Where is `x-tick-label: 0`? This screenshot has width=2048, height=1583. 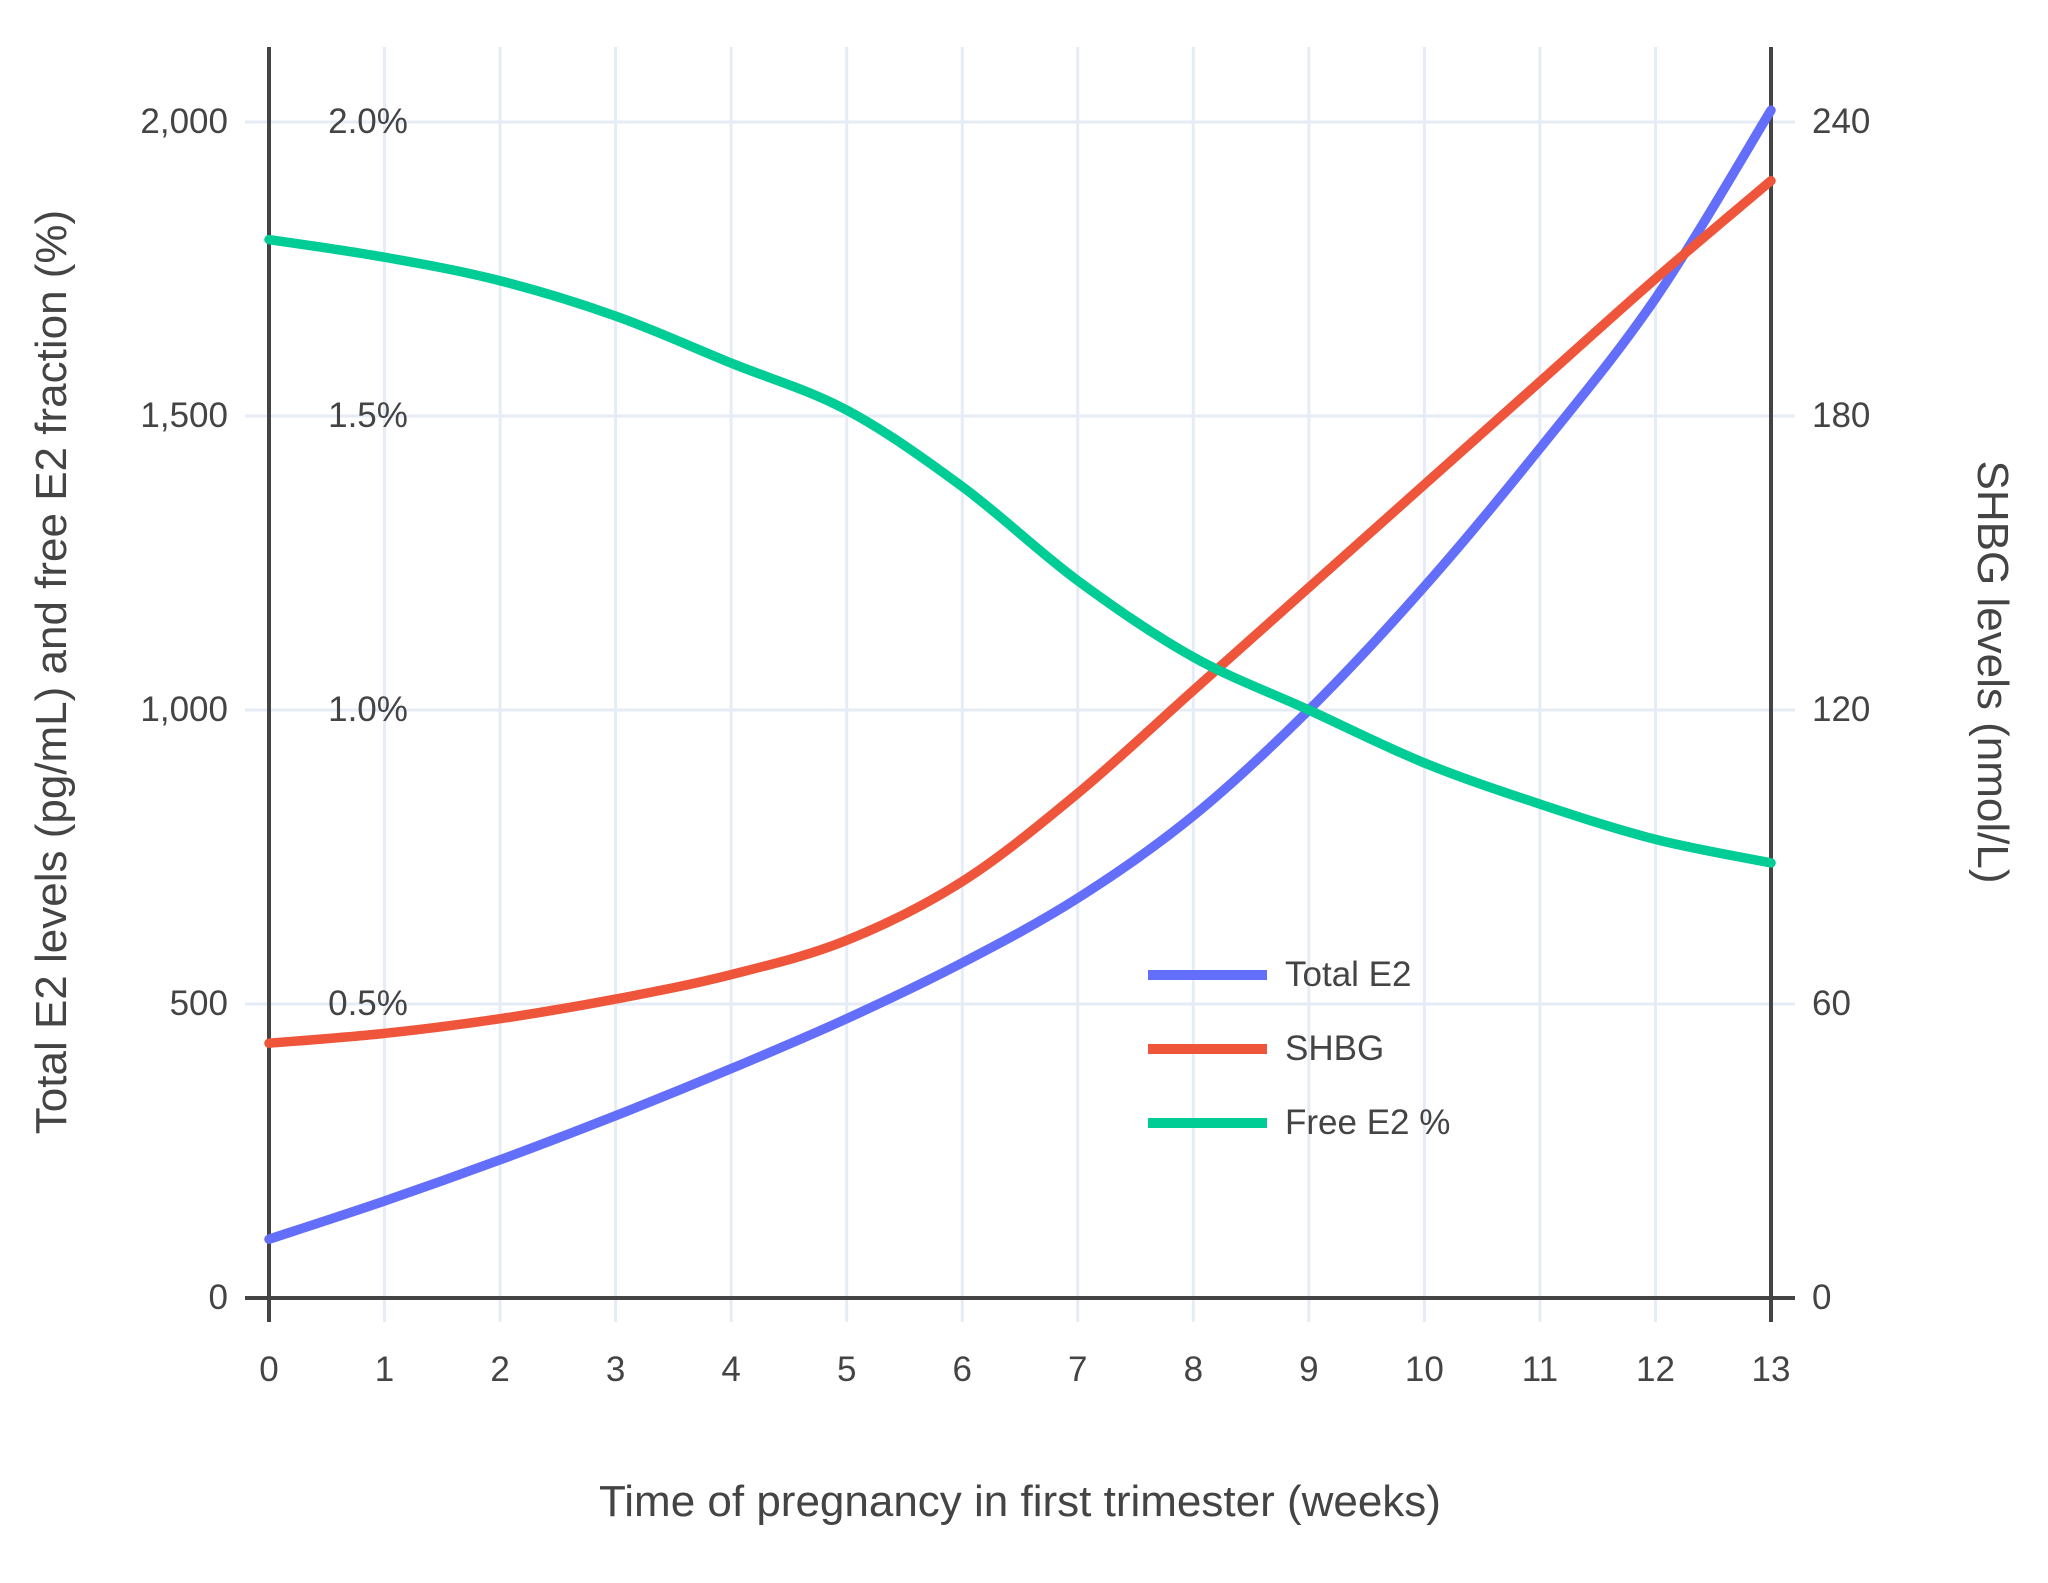
x-tick-label: 0 is located at coordinates (269, 1369).